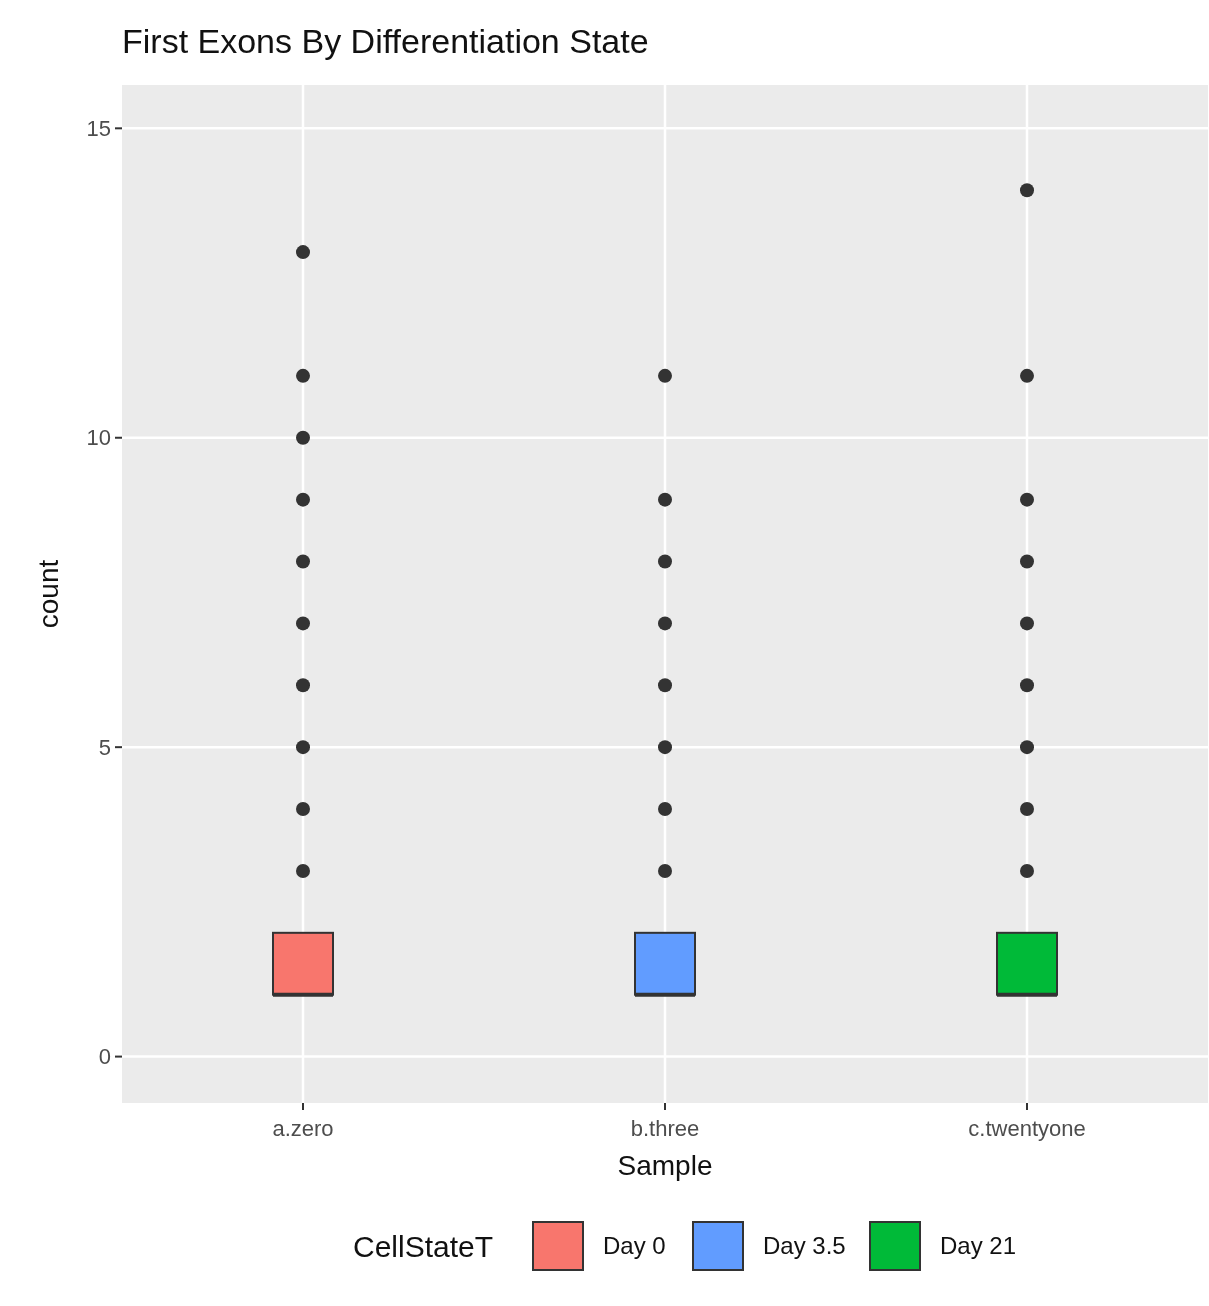 The image size is (1209, 1306). Describe the element at coordinates (1027, 1128) in the screenshot. I see `x-tick-label: c.twentyone` at that location.